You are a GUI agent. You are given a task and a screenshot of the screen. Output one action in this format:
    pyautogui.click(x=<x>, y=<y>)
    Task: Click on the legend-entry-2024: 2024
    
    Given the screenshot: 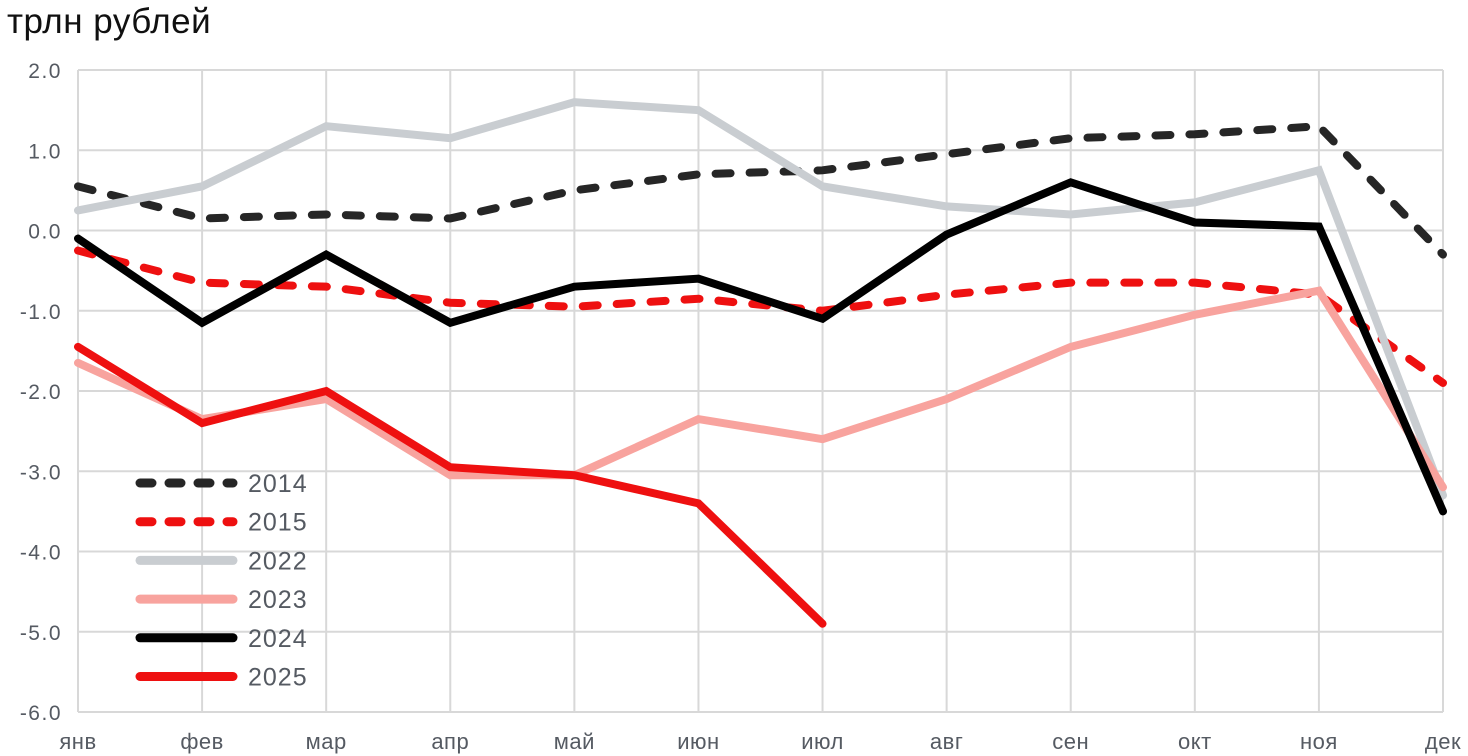 What is the action you would take?
    pyautogui.click(x=221, y=639)
    